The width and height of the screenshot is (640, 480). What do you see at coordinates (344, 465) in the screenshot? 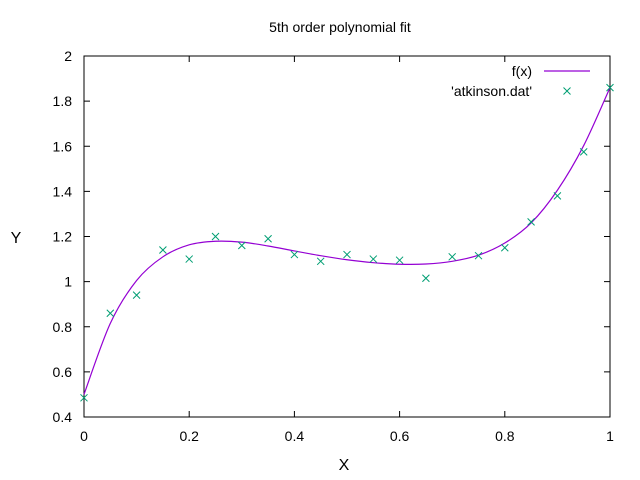
I see `x-axis-title: X` at bounding box center [344, 465].